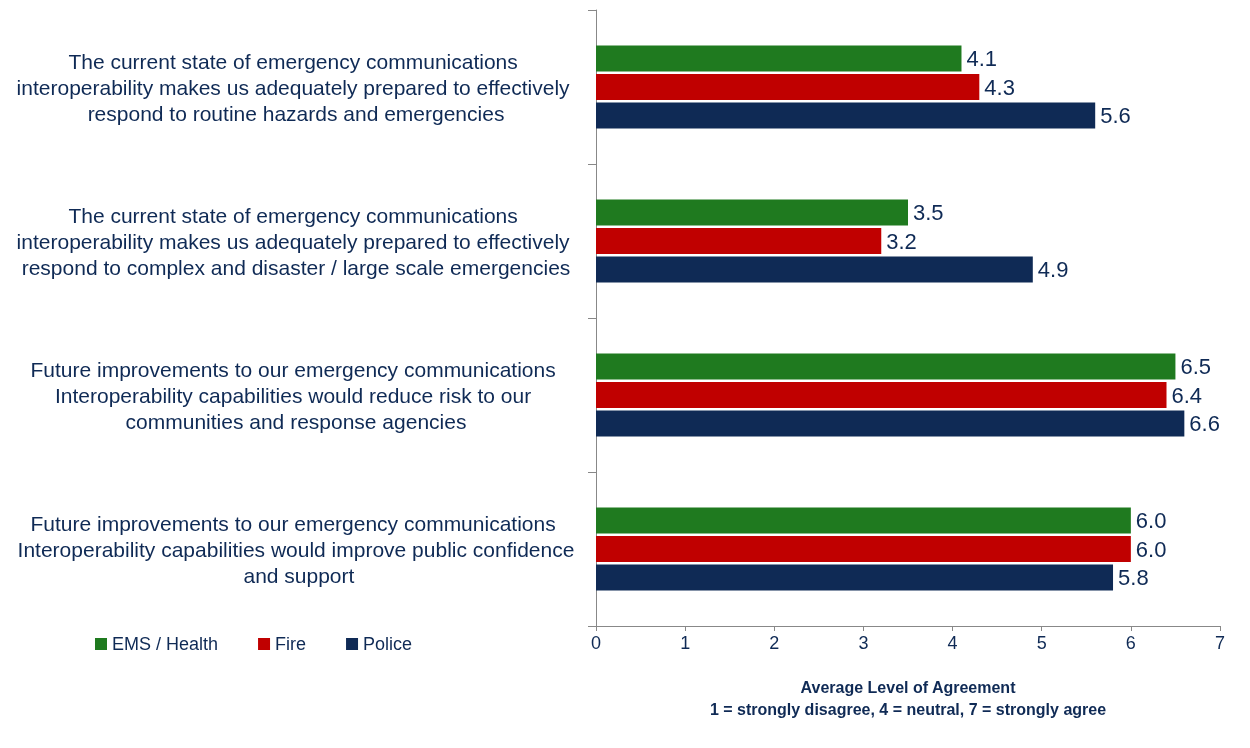  I want to click on legend-label: EMS / Health, so click(165, 644).